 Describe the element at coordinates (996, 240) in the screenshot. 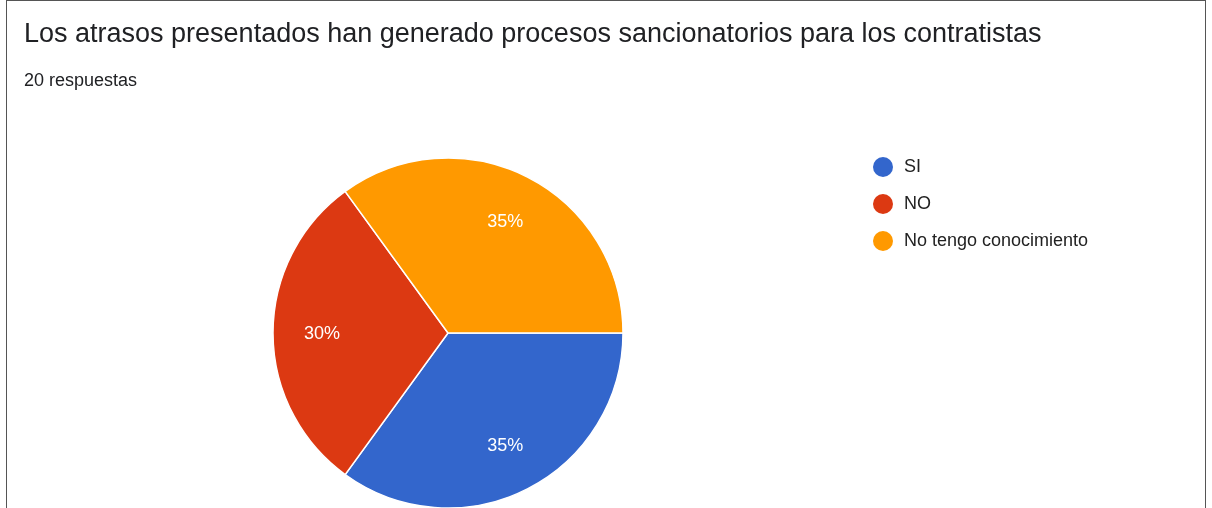

I see `legend-label: No tengo conocimiento` at that location.